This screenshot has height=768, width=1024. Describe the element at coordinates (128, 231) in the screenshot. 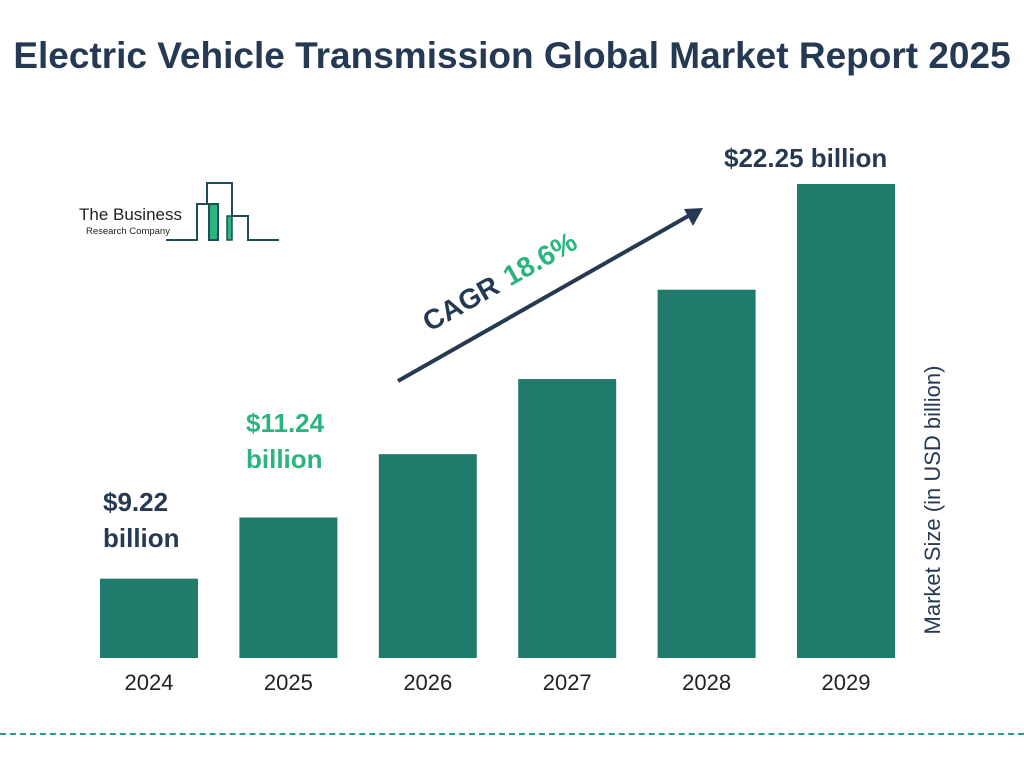

I see `logo-text-line2: Research Company` at that location.